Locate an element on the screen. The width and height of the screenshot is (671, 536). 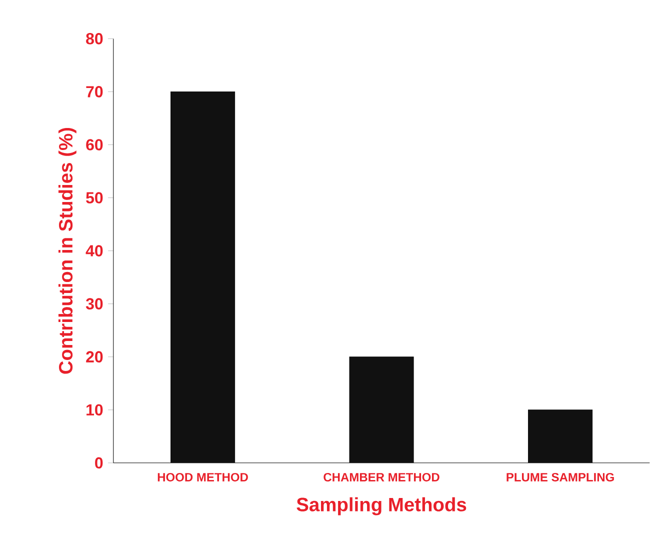
y-tick-label: 80 is located at coordinates (94, 38).